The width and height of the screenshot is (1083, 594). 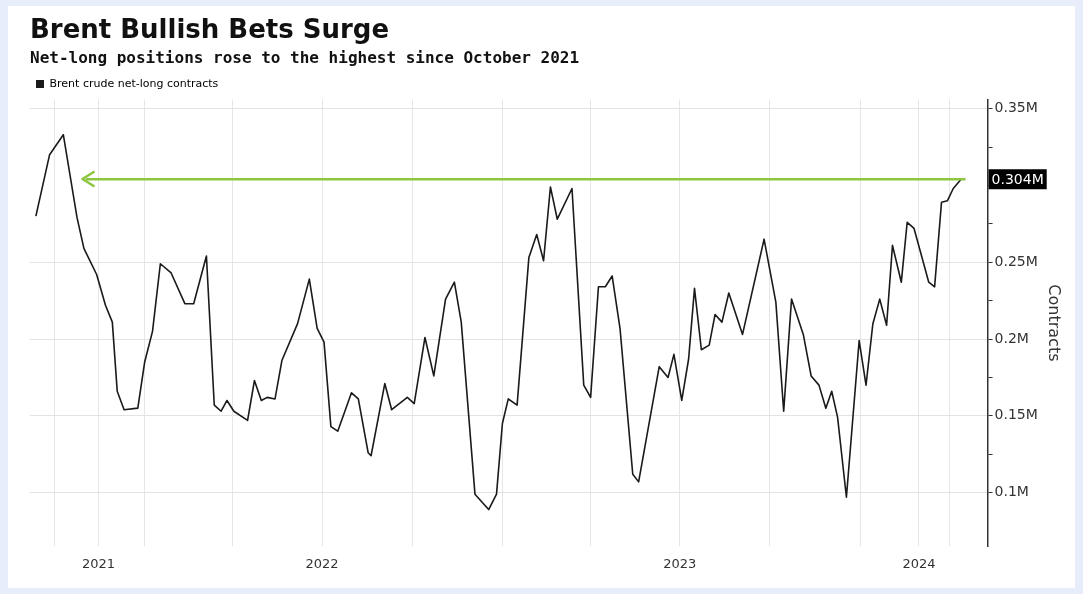 What do you see at coordinates (322, 563) in the screenshot?
I see `x-tick-label: 2022` at bounding box center [322, 563].